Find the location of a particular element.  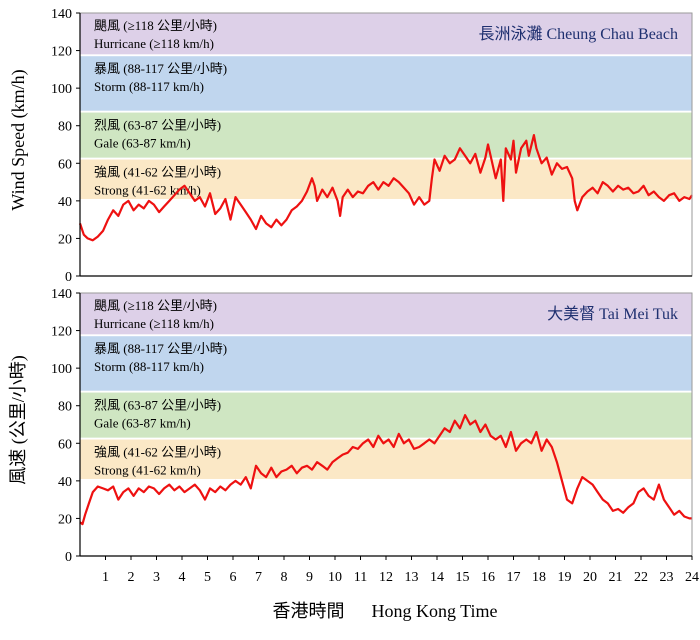

x-tick-label: 15 is located at coordinates (463, 577).